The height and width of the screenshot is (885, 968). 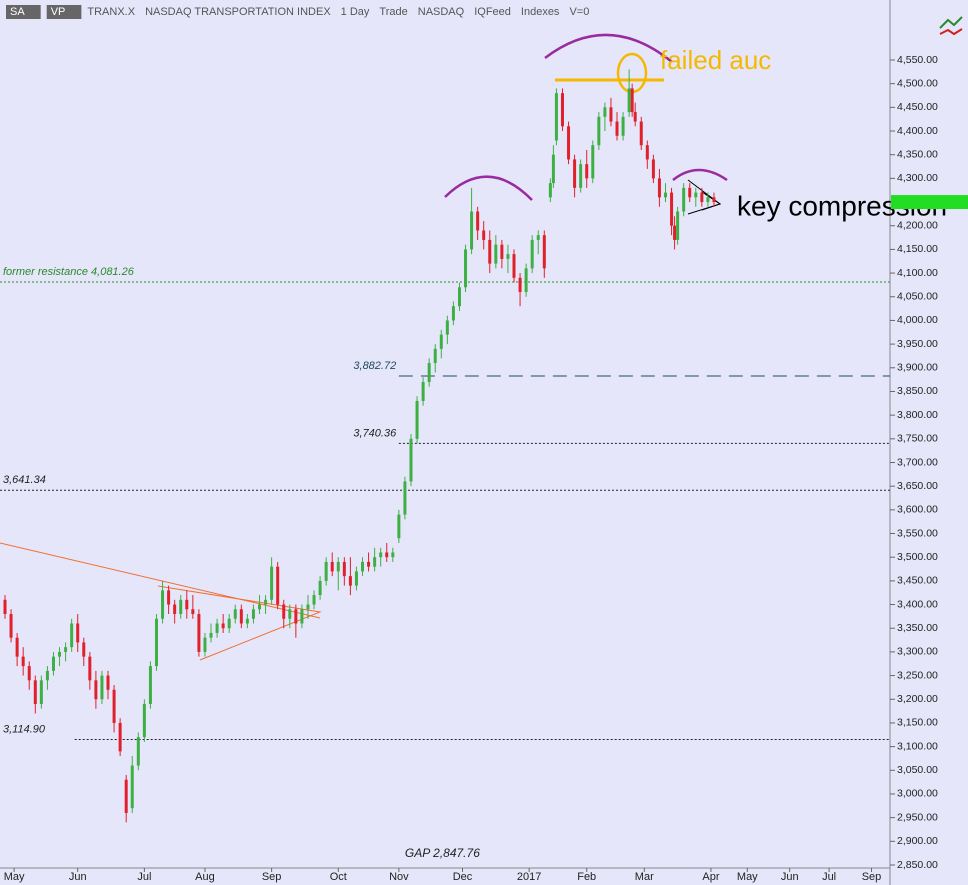 I want to click on toolbar-item: Indexes, so click(x=540, y=12).